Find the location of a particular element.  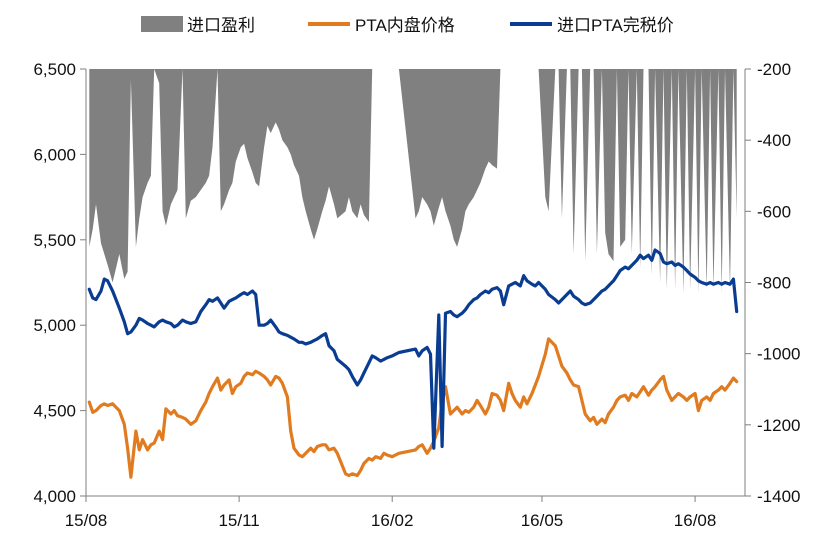

right-axis-tick-label: -1200 is located at coordinates (778, 425).